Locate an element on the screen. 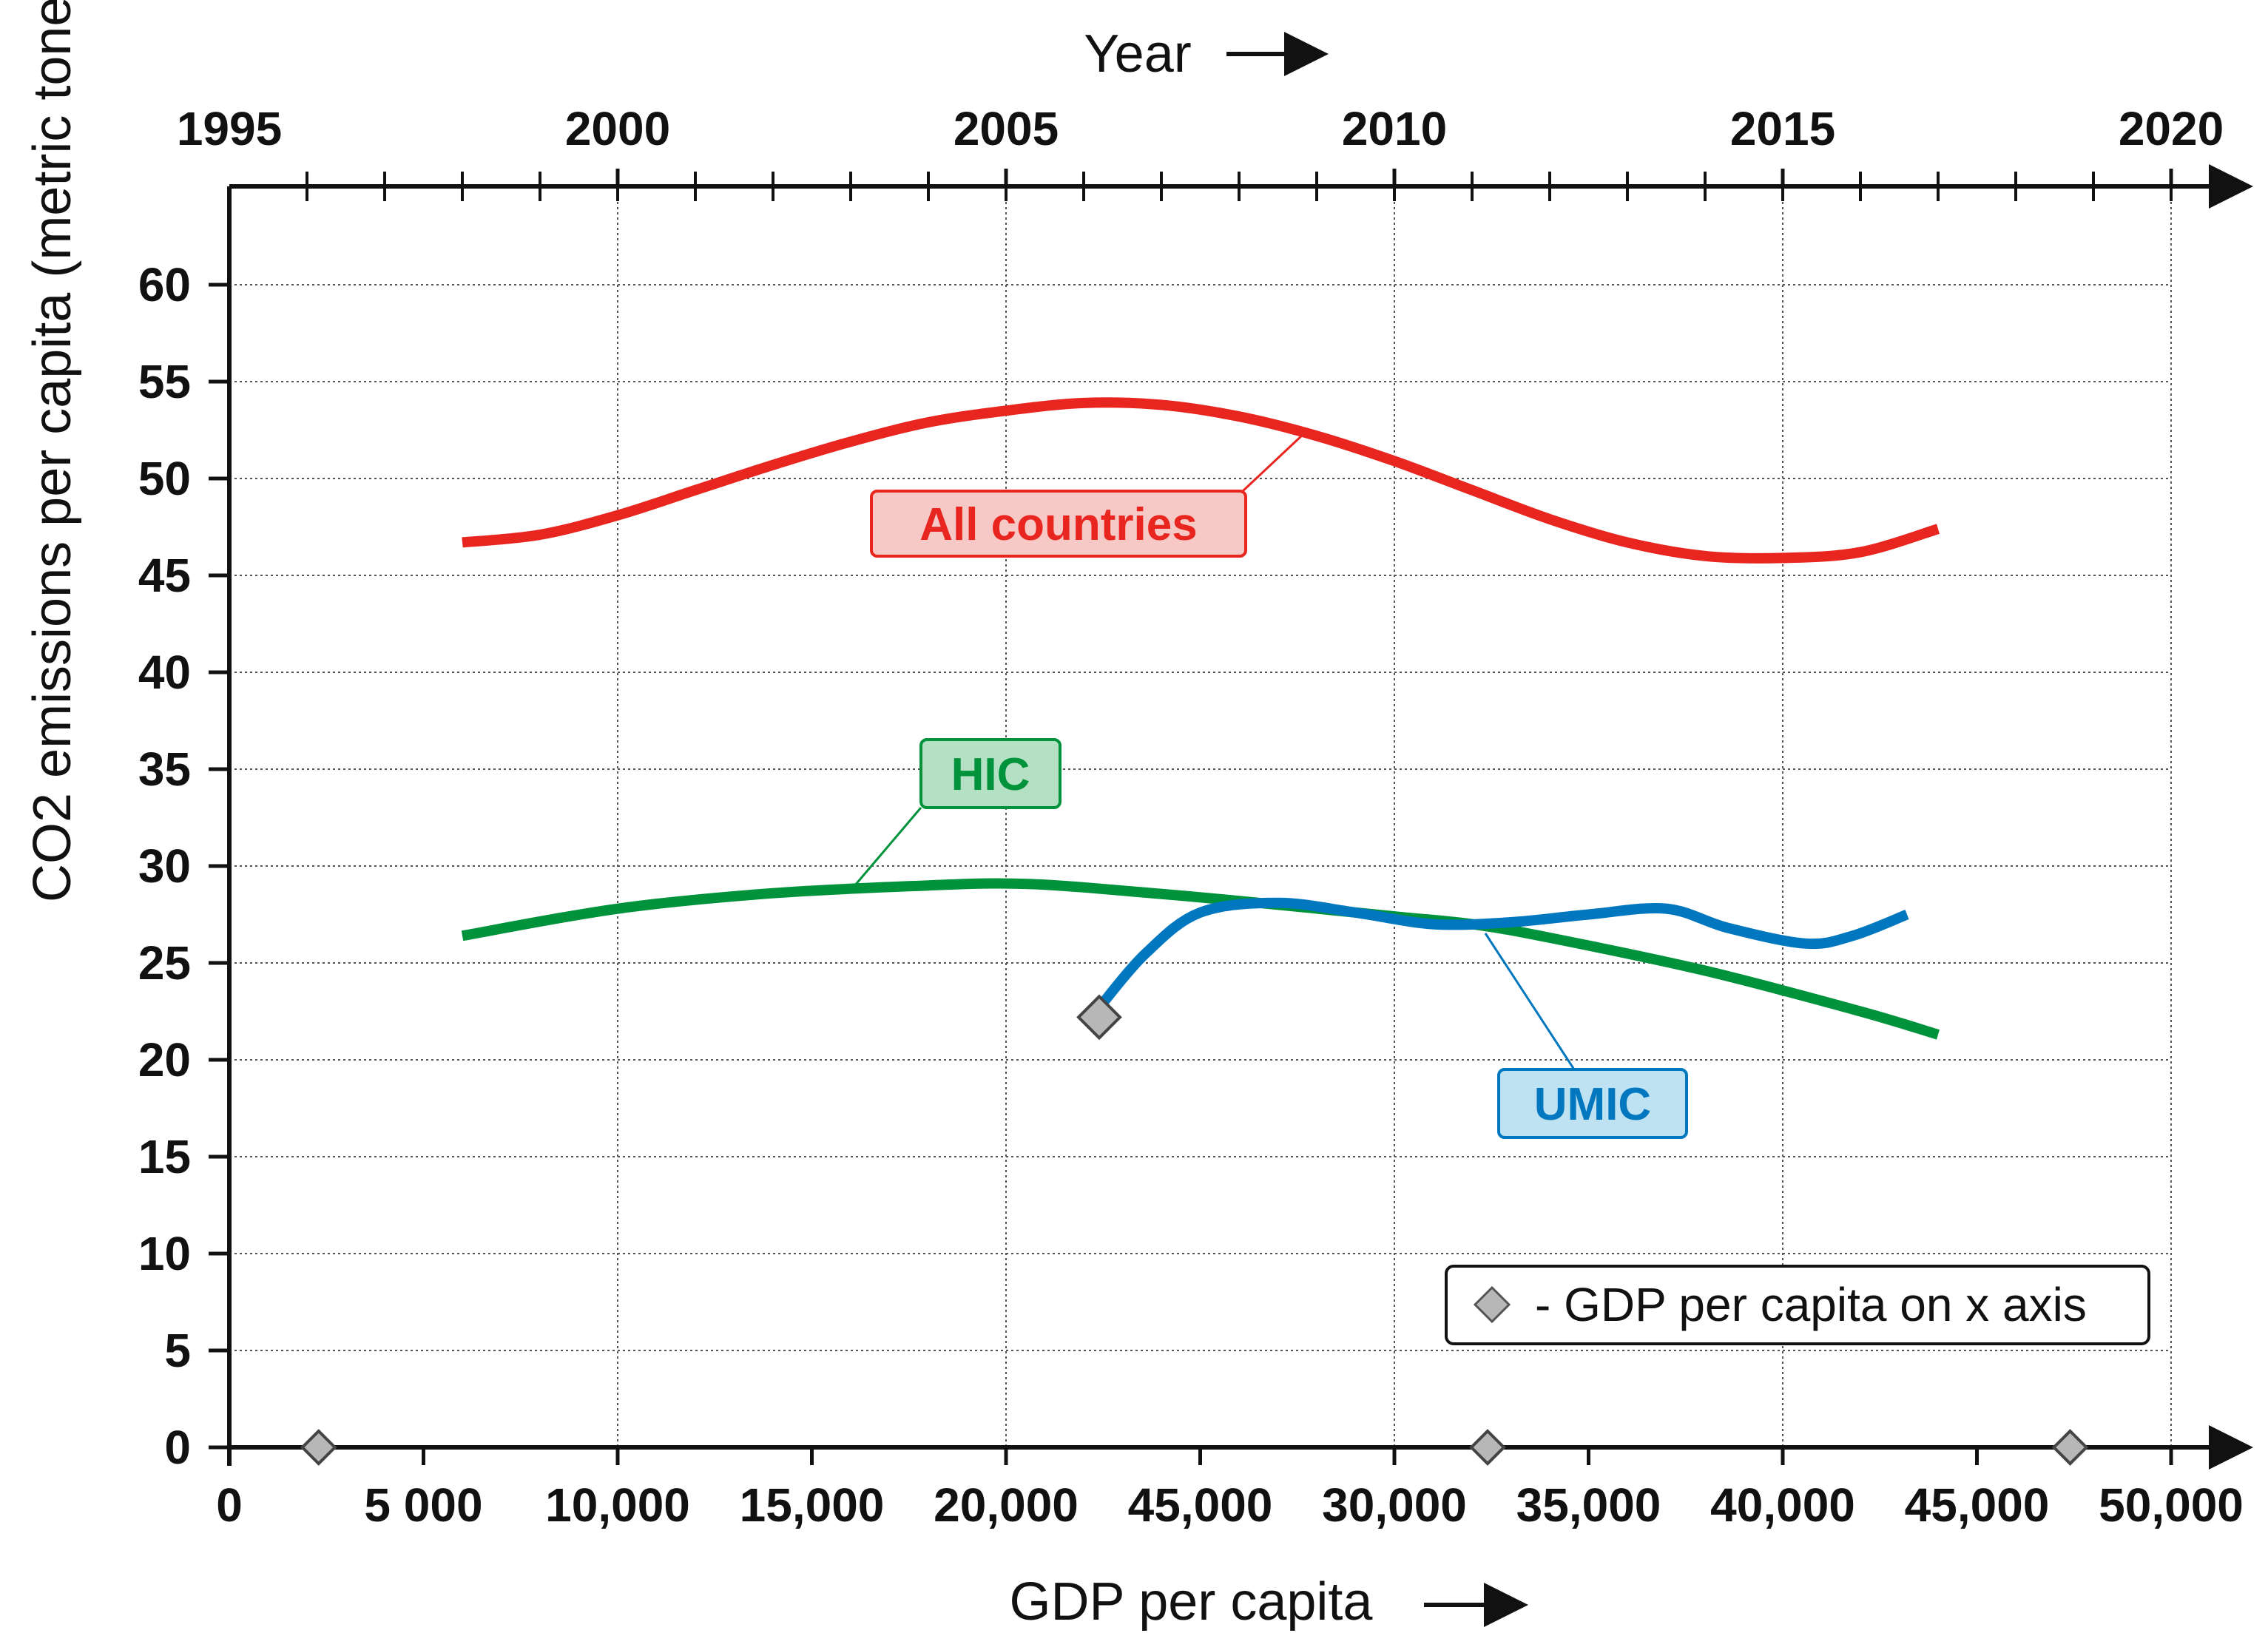 Image resolution: width=2268 pixels, height=1650 pixels. y-tick-label: 25 is located at coordinates (164, 963).